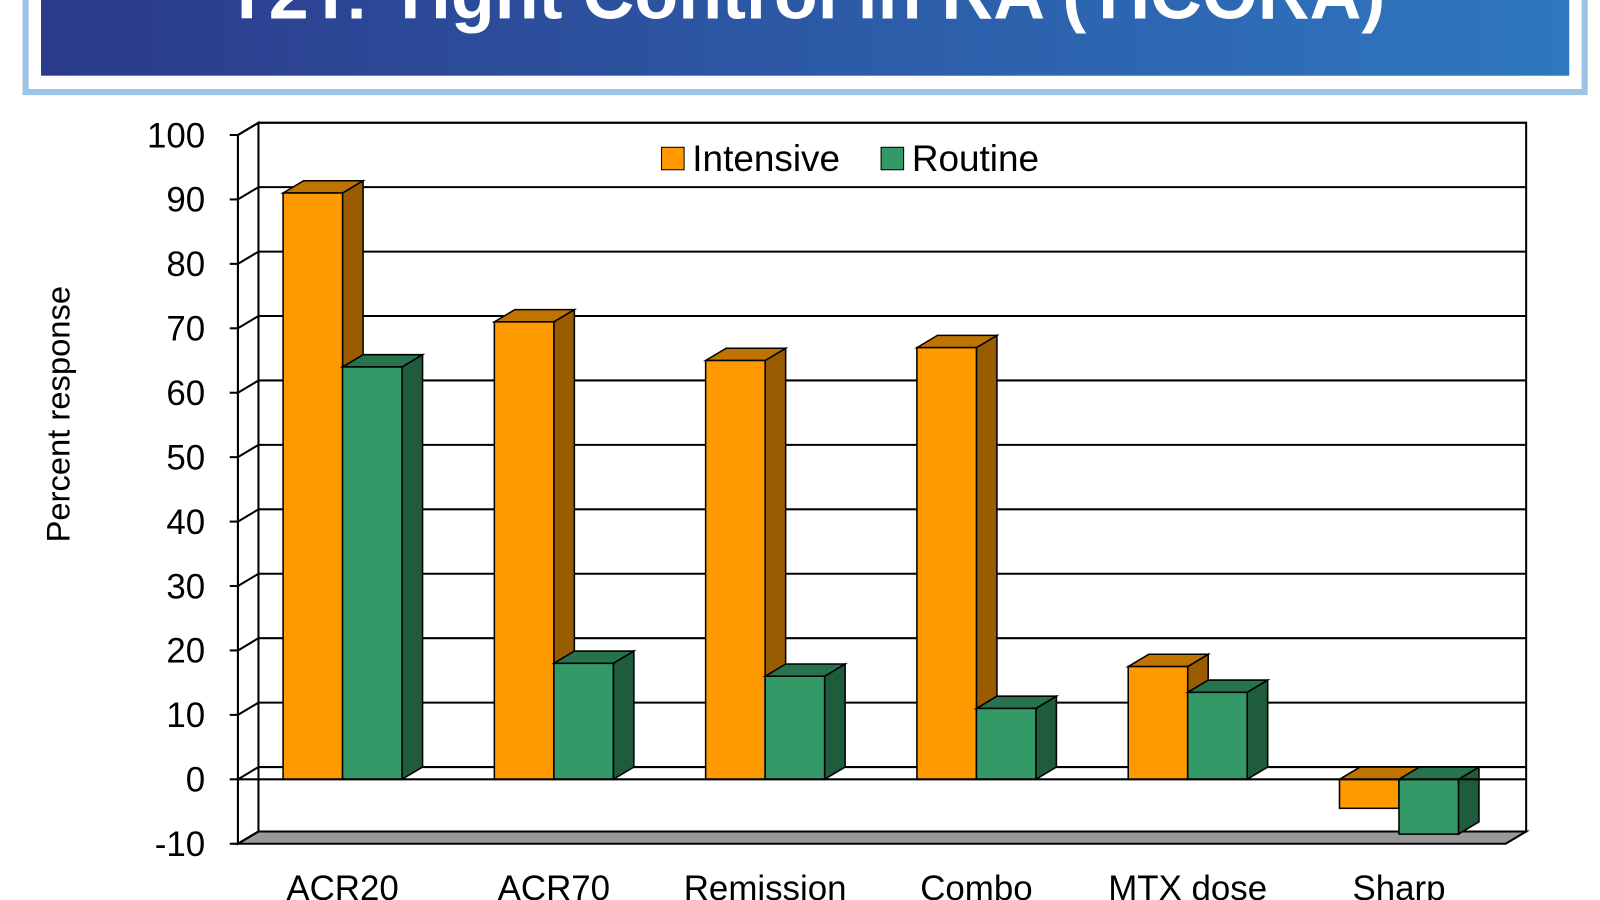  What do you see at coordinates (805, 38) in the screenshot?
I see `title-banner` at bounding box center [805, 38].